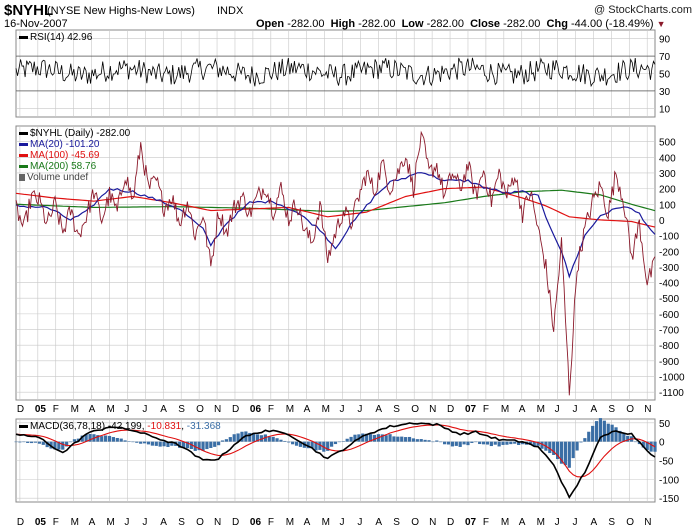 The height and width of the screenshot is (530, 700). What do you see at coordinates (445, 24) in the screenshot?
I see `low-value: -282.00` at bounding box center [445, 24].